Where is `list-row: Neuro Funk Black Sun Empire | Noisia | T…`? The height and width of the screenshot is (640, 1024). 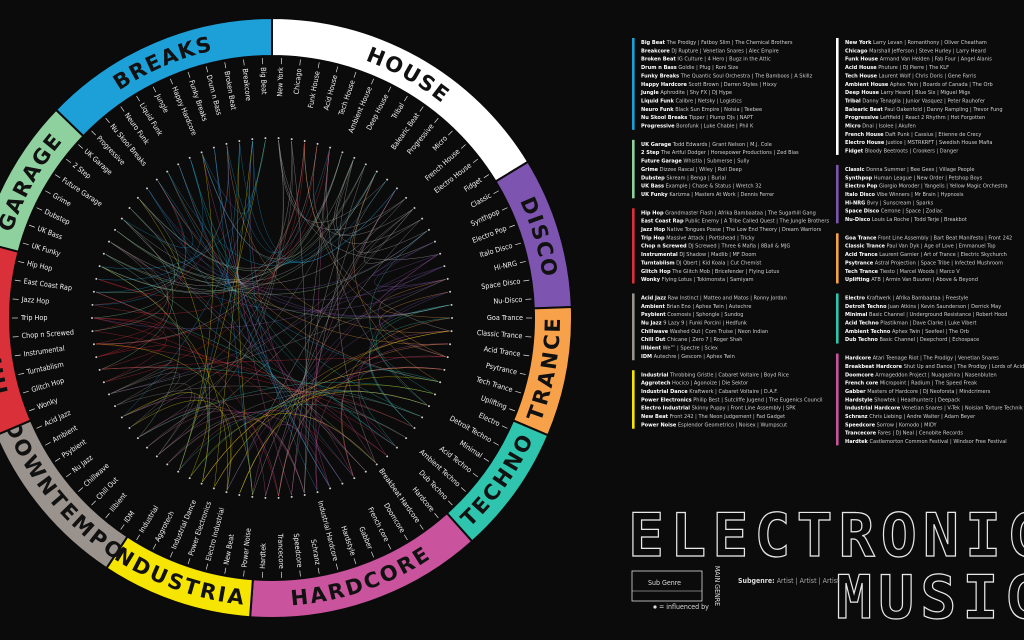 list-row: Neuro Funk Black Sun Empire | Noisia | T… is located at coordinates (701, 109).